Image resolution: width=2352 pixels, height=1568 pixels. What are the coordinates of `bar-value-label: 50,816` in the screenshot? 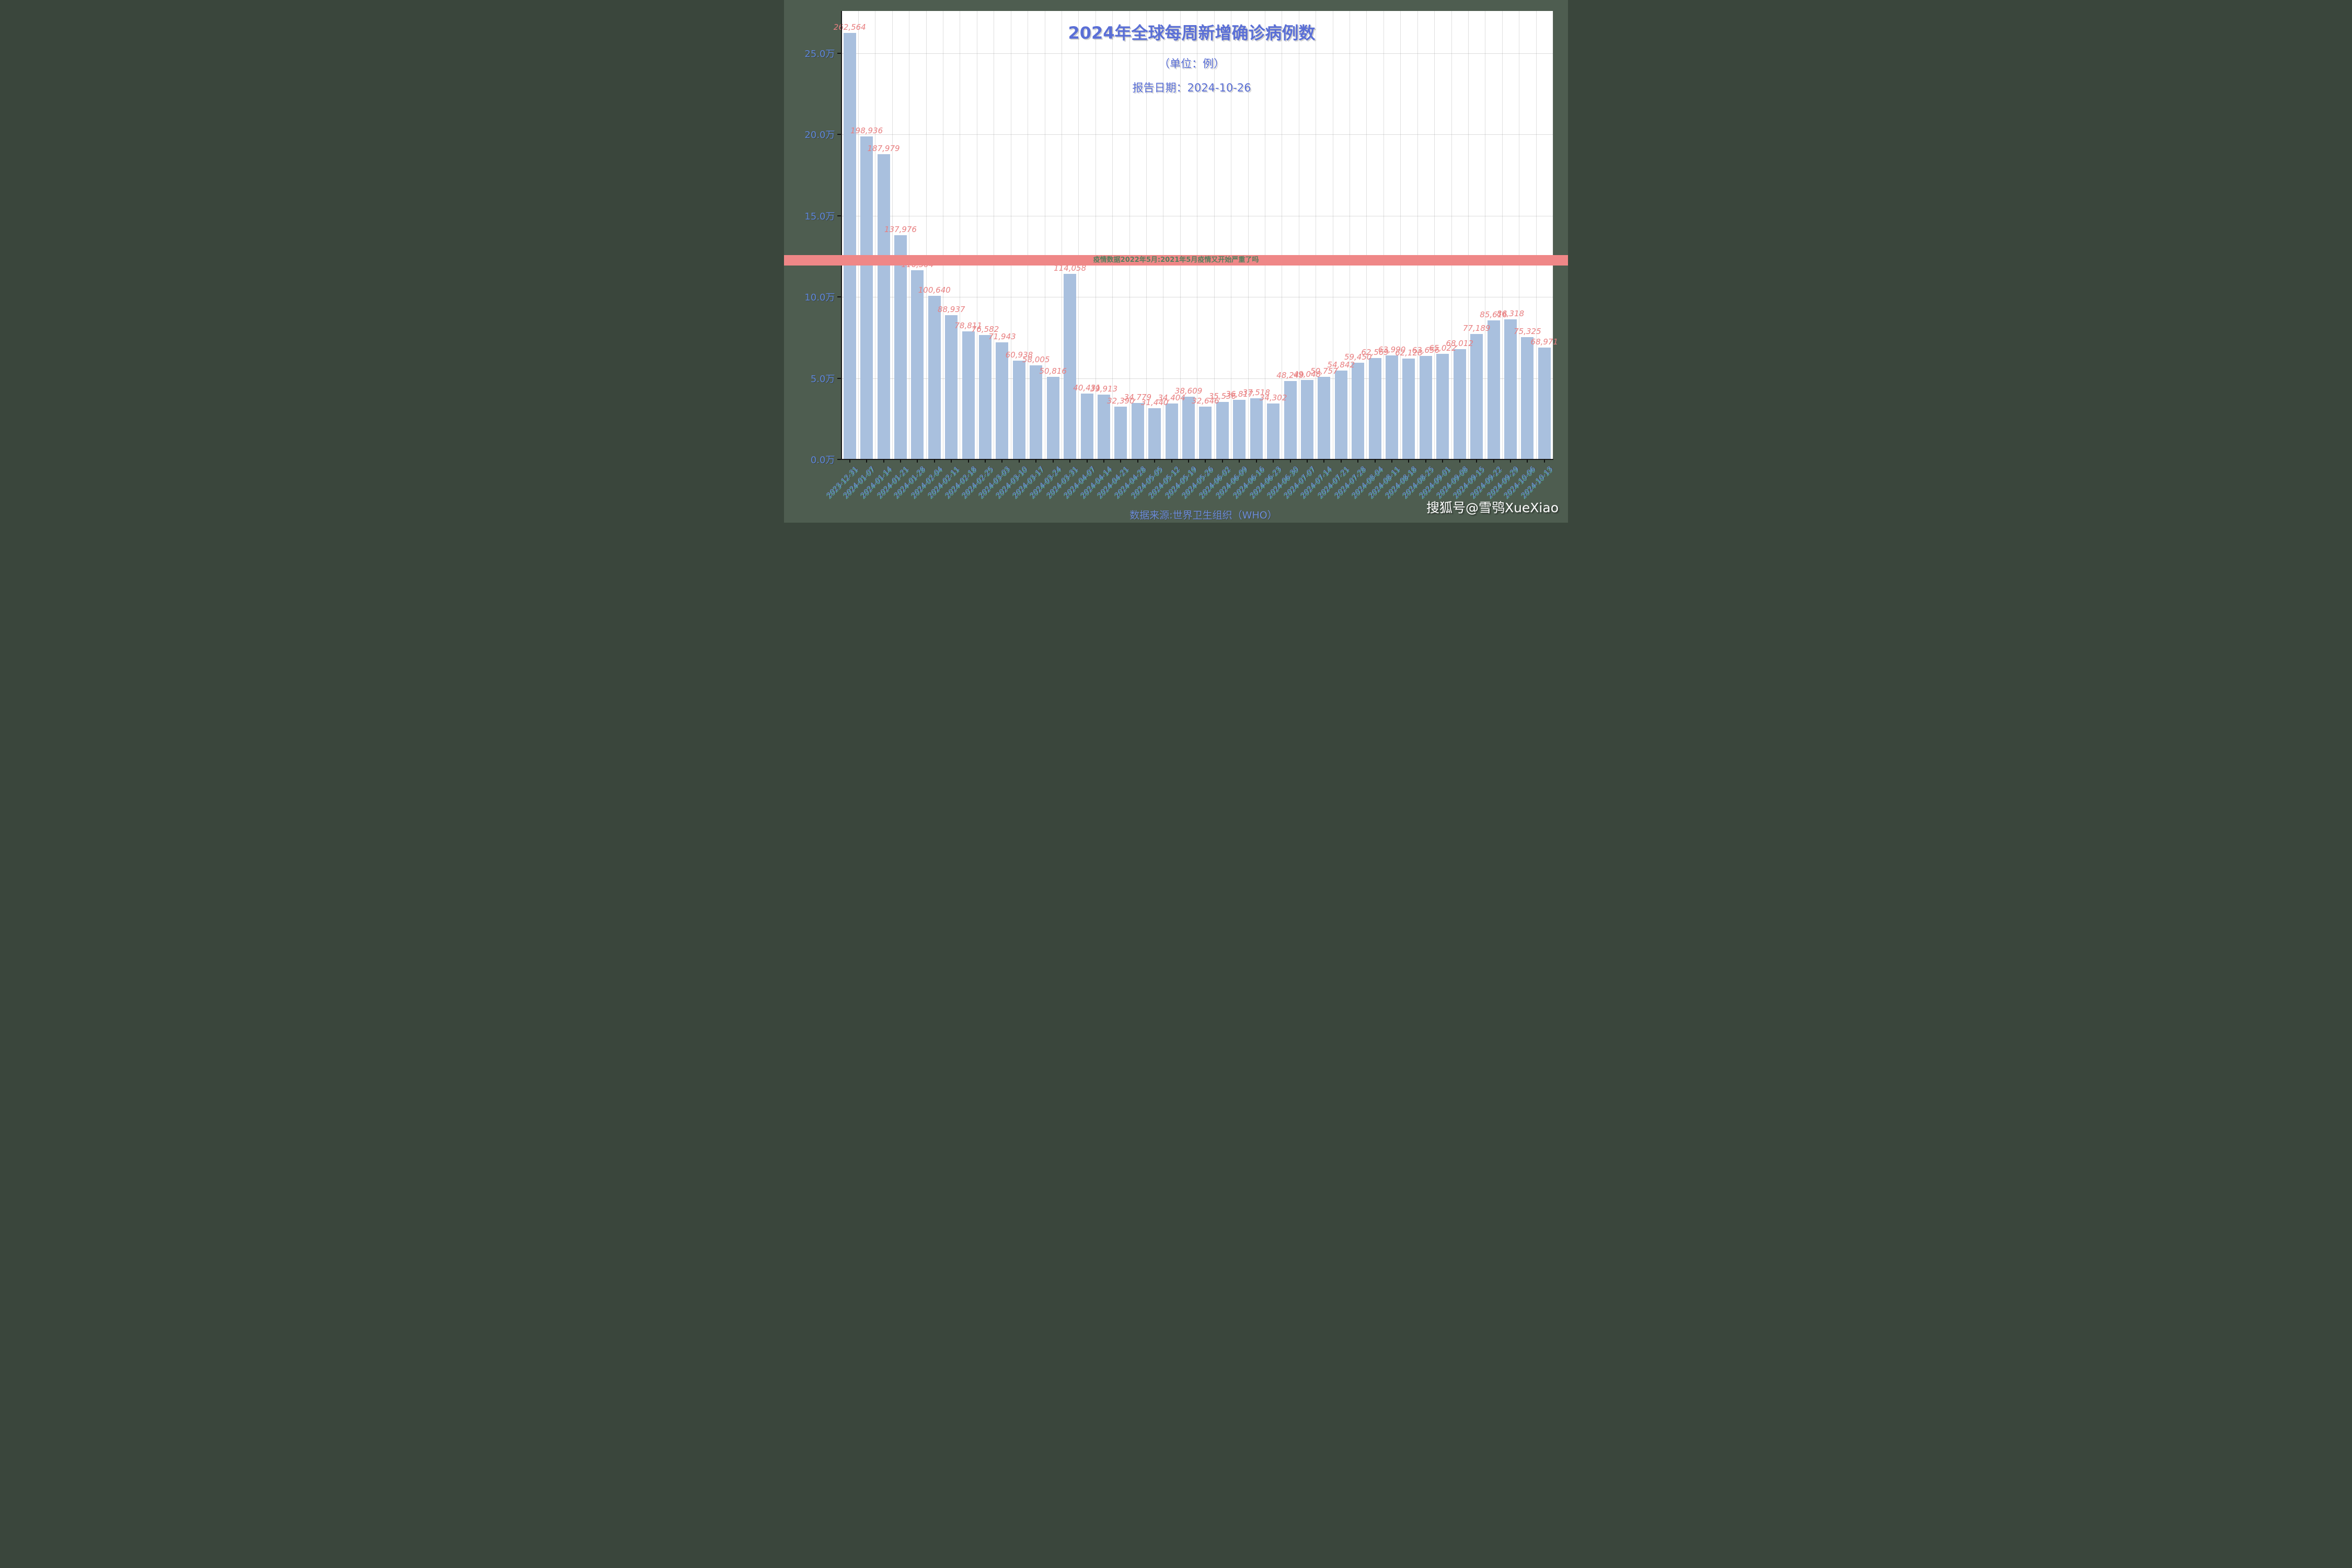 It's located at (1053, 371).